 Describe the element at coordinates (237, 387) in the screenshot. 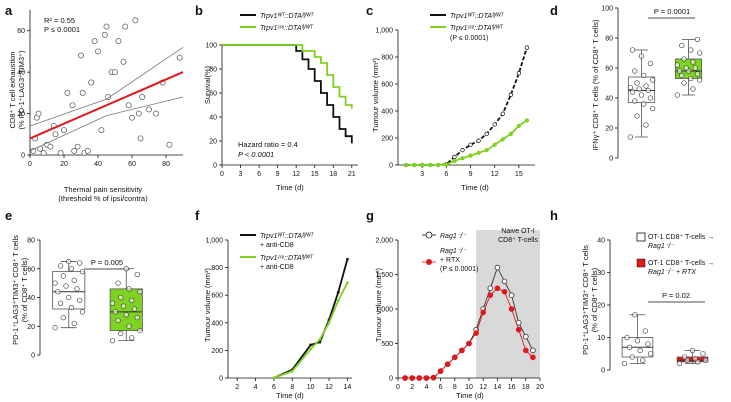

I see `panel-f-x-tick-label: 2` at that location.